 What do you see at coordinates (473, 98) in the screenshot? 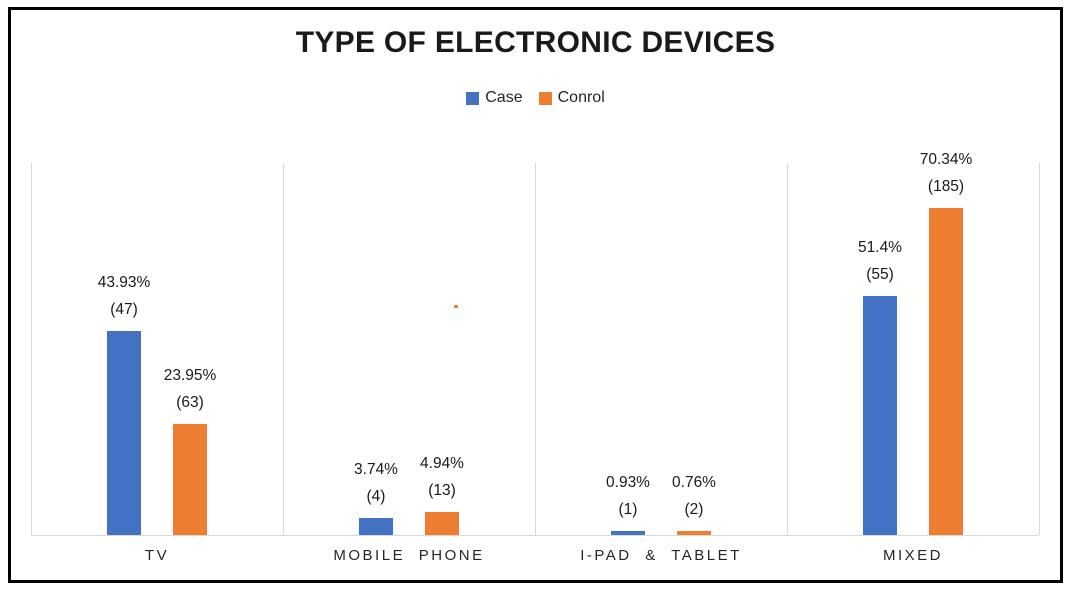
I see `legend-swatch-case-icon` at bounding box center [473, 98].